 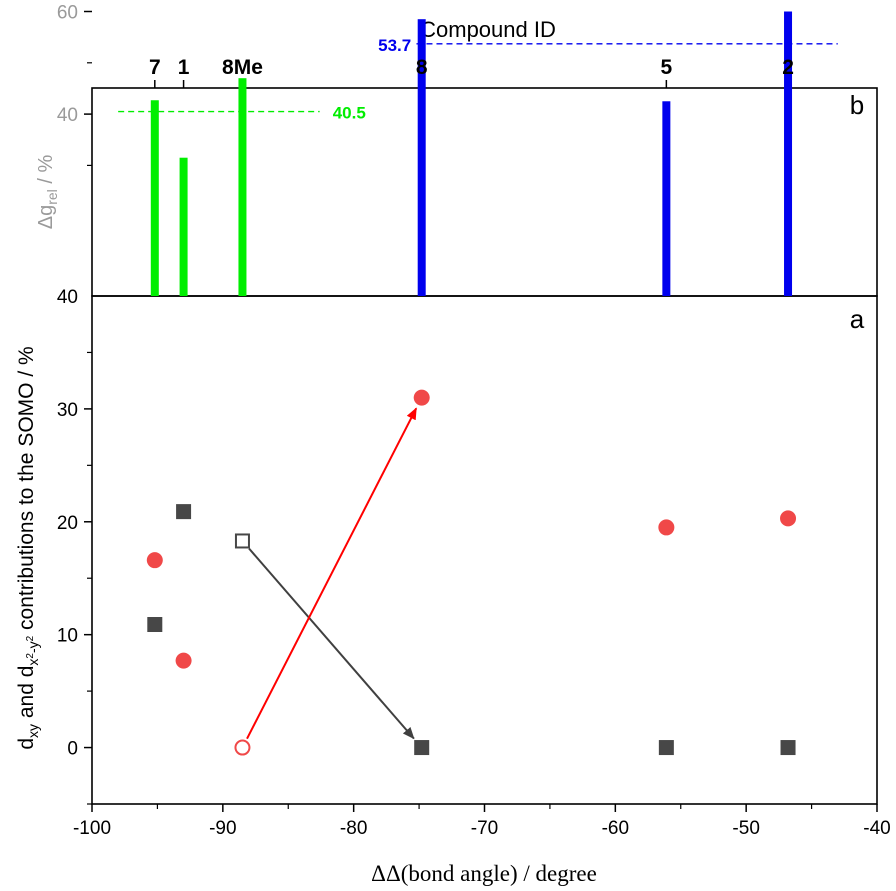 What do you see at coordinates (242, 541) in the screenshot?
I see `open-square-point` at bounding box center [242, 541].